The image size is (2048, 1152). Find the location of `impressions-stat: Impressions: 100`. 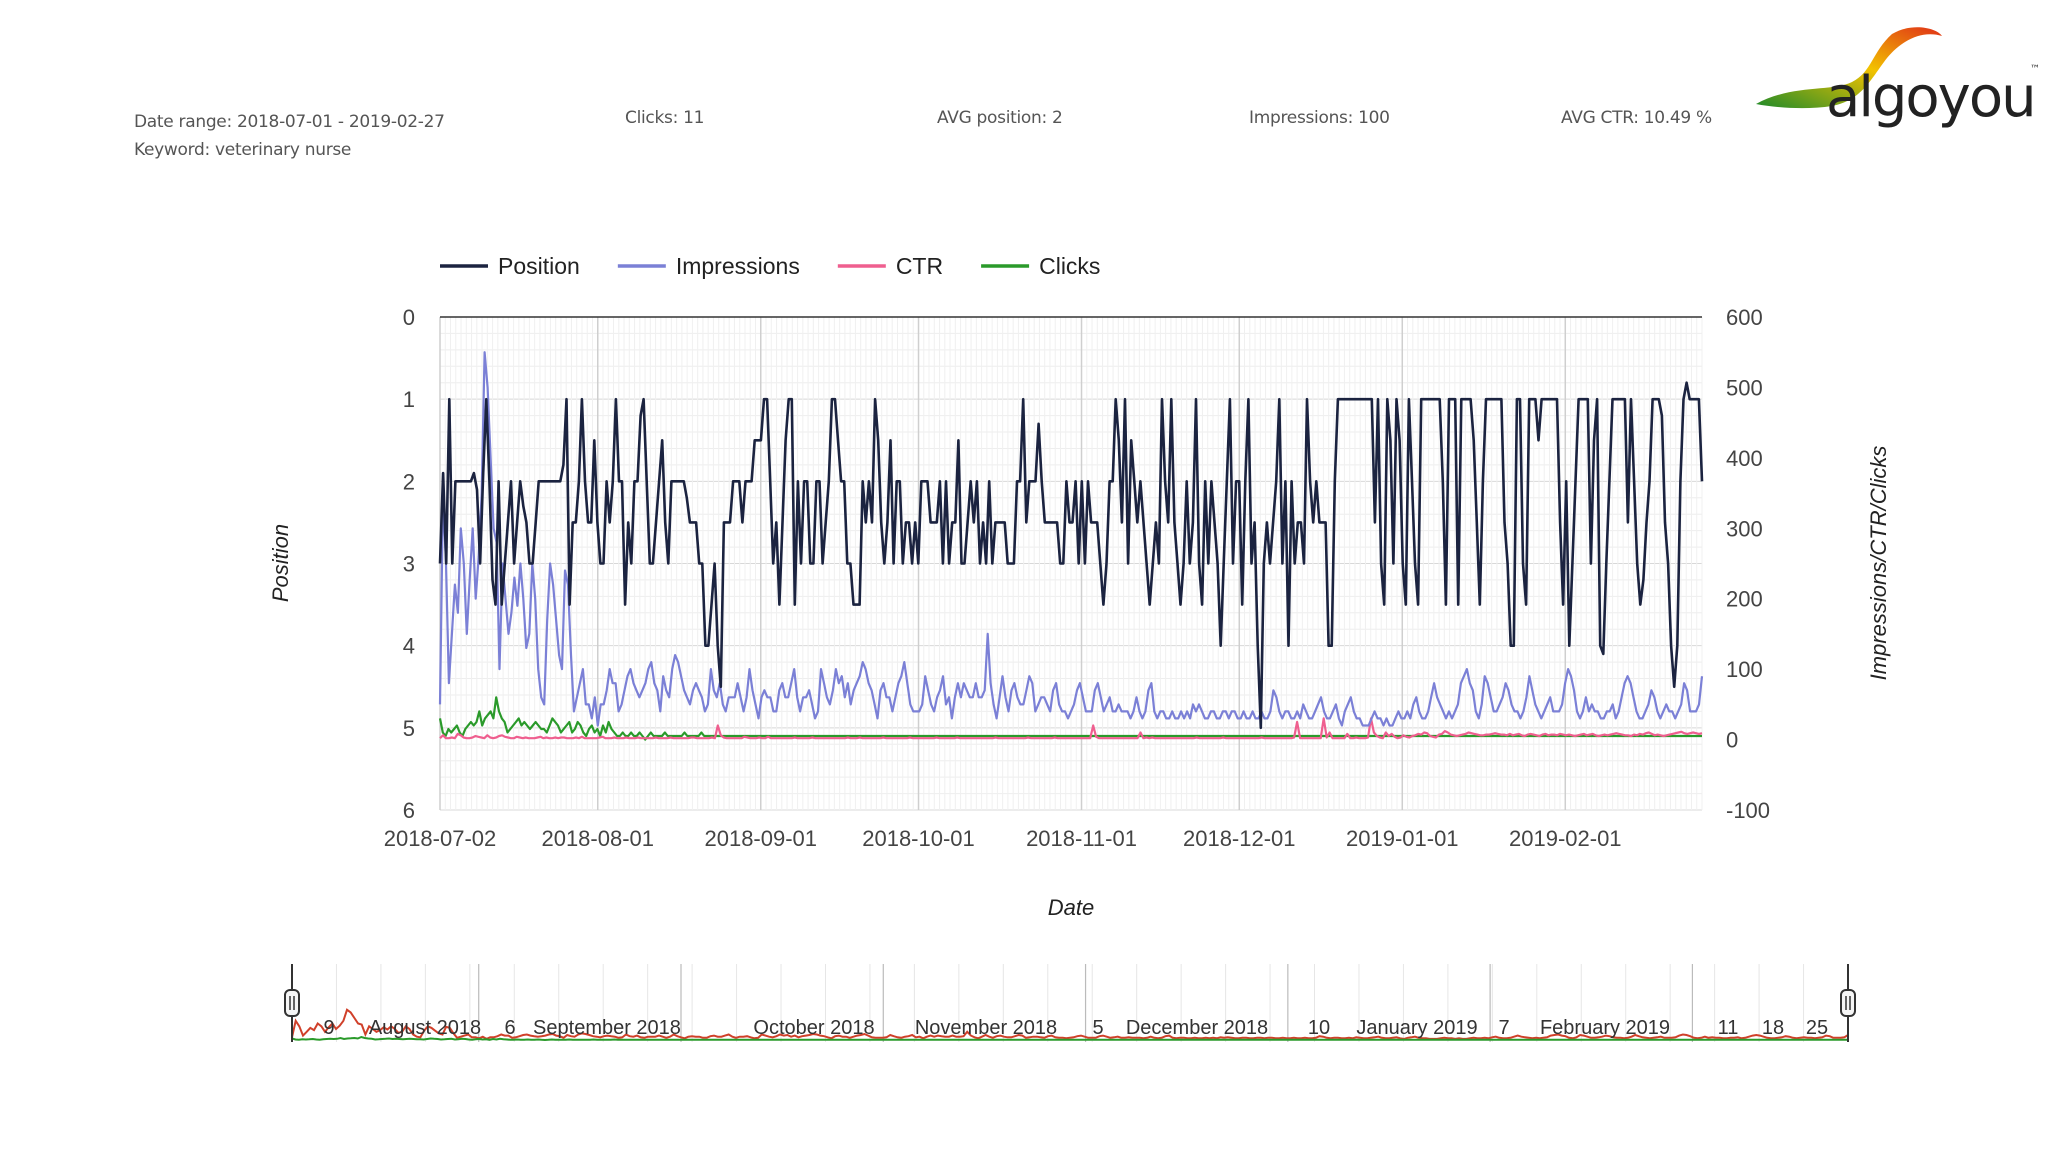

impressions-stat: Impressions: 100 is located at coordinates (1319, 118).